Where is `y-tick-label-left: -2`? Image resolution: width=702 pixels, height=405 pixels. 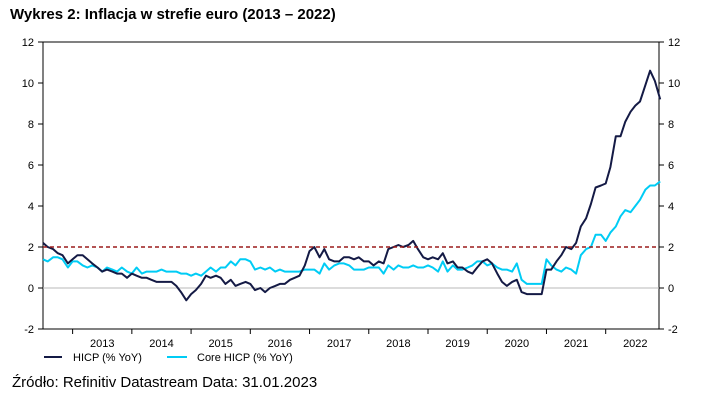
y-tick-label-left: -2 is located at coordinates (29, 330).